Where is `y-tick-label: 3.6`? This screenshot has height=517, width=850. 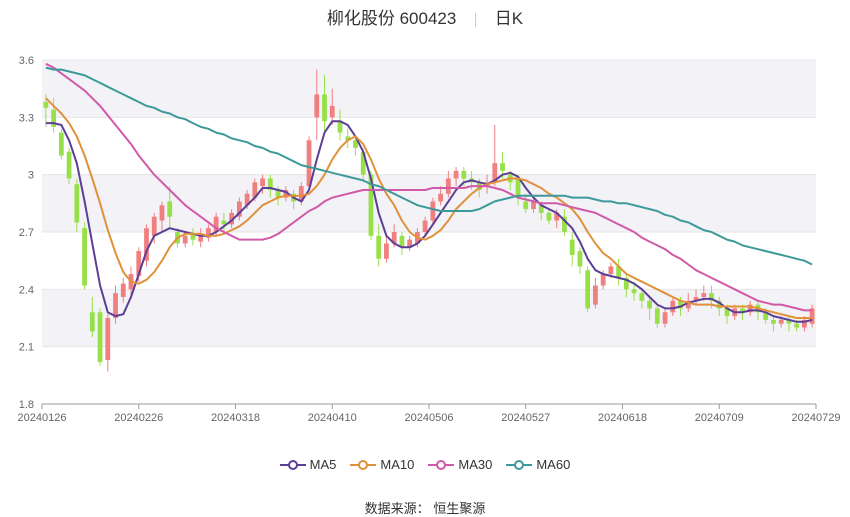
y-tick-label: 3.6 is located at coordinates (26, 61).